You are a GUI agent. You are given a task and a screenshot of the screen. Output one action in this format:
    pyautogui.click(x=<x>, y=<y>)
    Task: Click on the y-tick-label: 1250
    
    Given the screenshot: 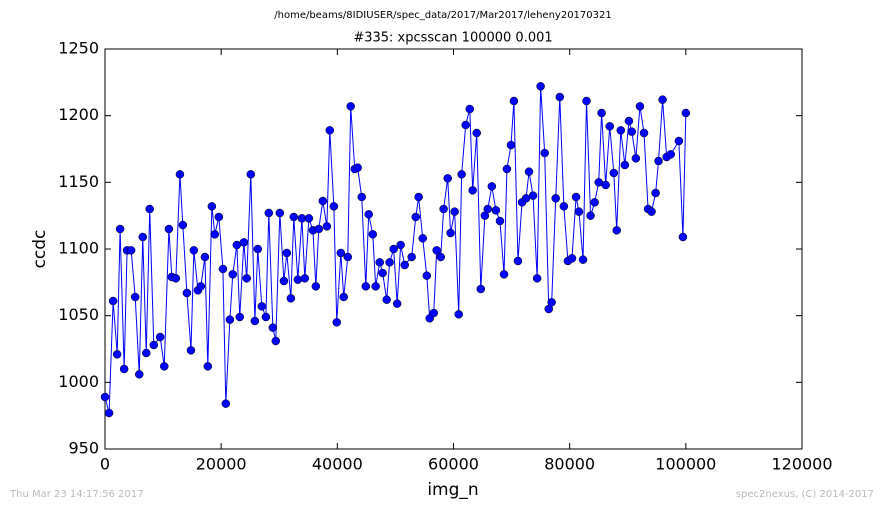 What is the action you would take?
    pyautogui.click(x=78, y=48)
    